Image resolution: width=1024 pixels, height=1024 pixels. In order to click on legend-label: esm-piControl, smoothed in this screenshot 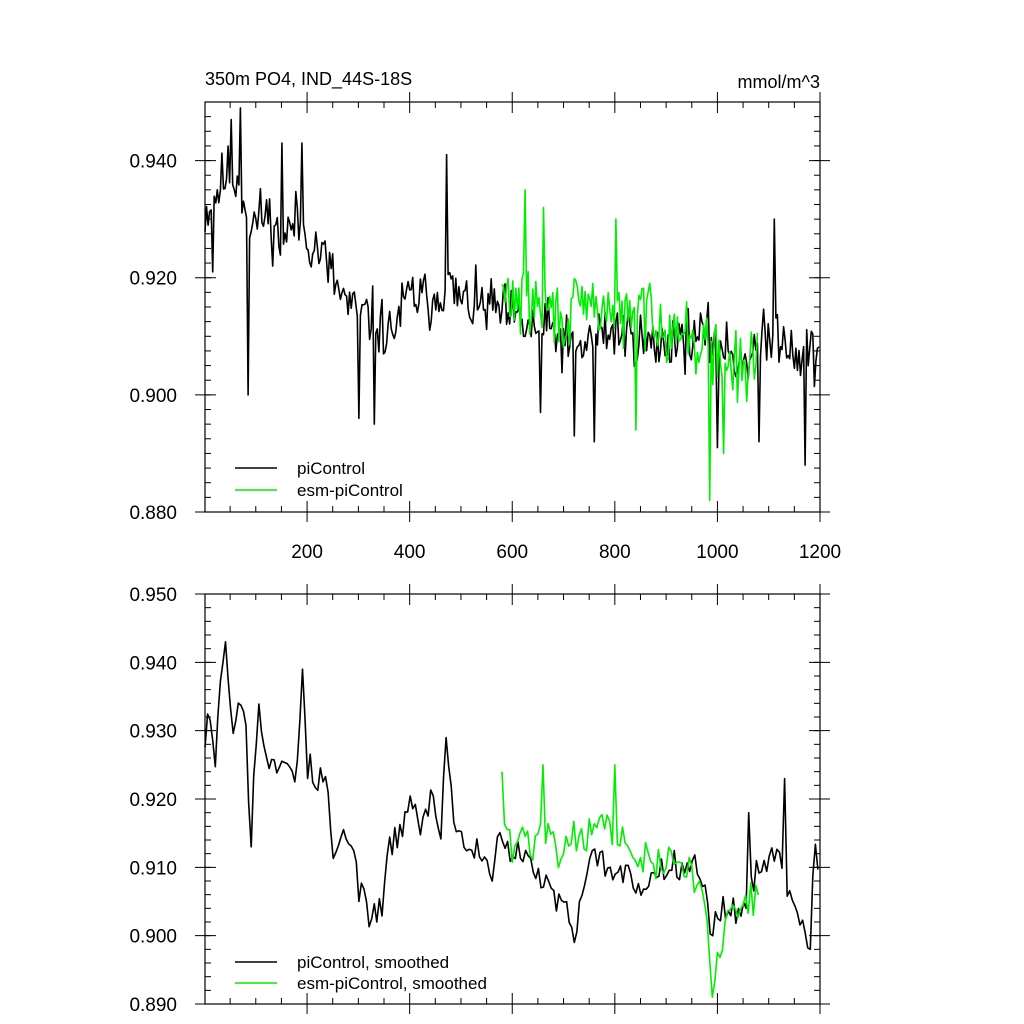, I will do `click(392, 983)`.